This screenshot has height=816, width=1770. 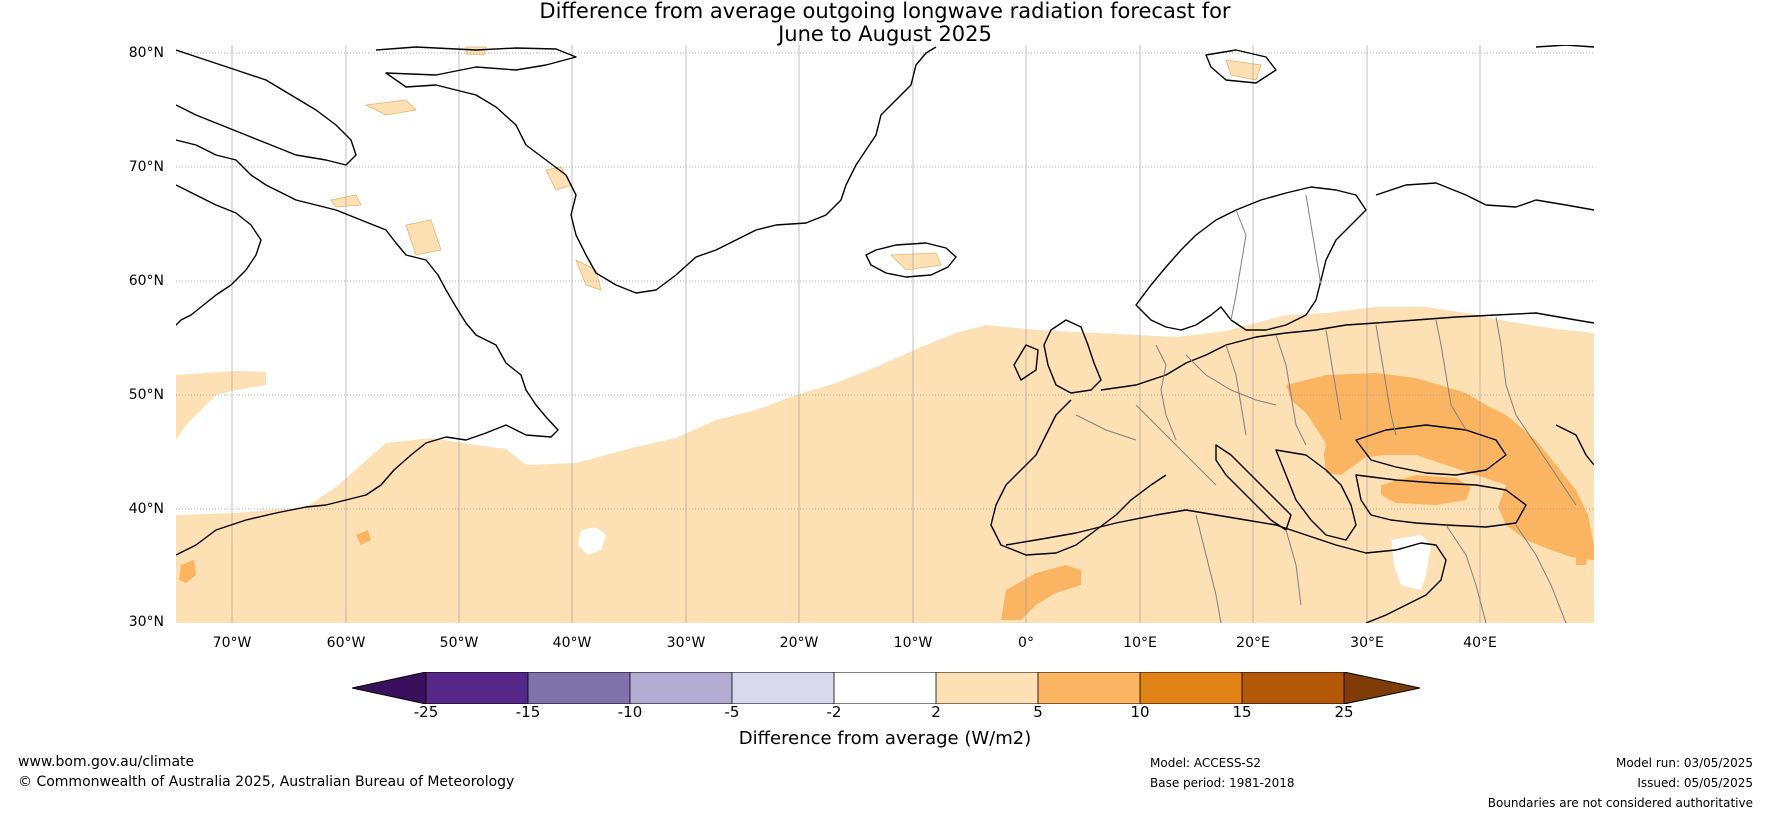 I want to click on anatolia-coast, so click(x=1441, y=501).